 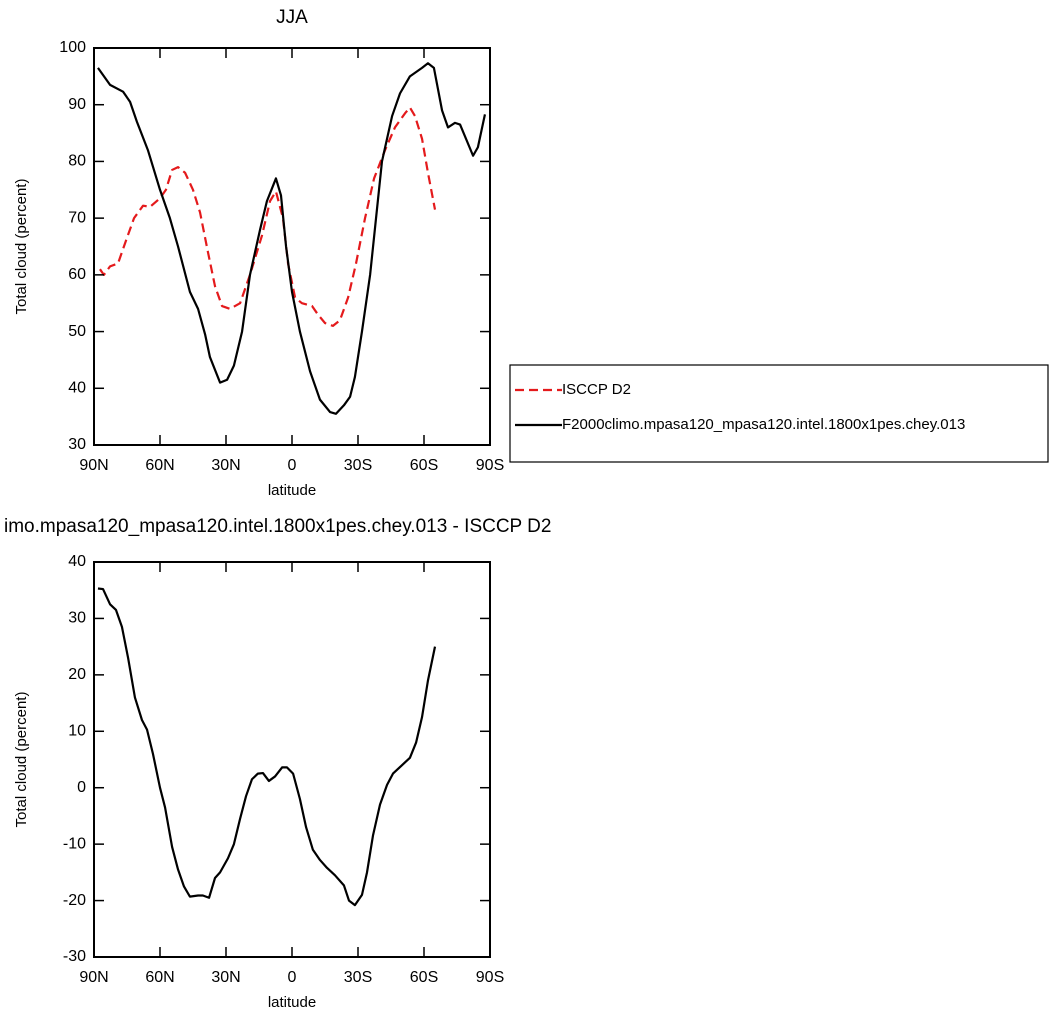 I want to click on plot-frame, so click(x=292, y=246).